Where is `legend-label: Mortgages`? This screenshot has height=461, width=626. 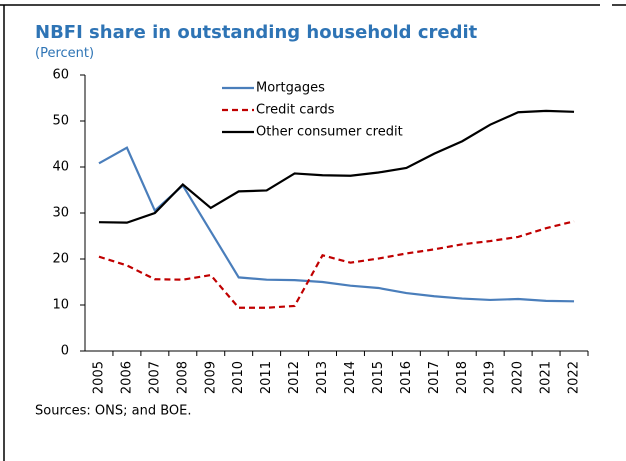 legend-label: Mortgages is located at coordinates (290, 88).